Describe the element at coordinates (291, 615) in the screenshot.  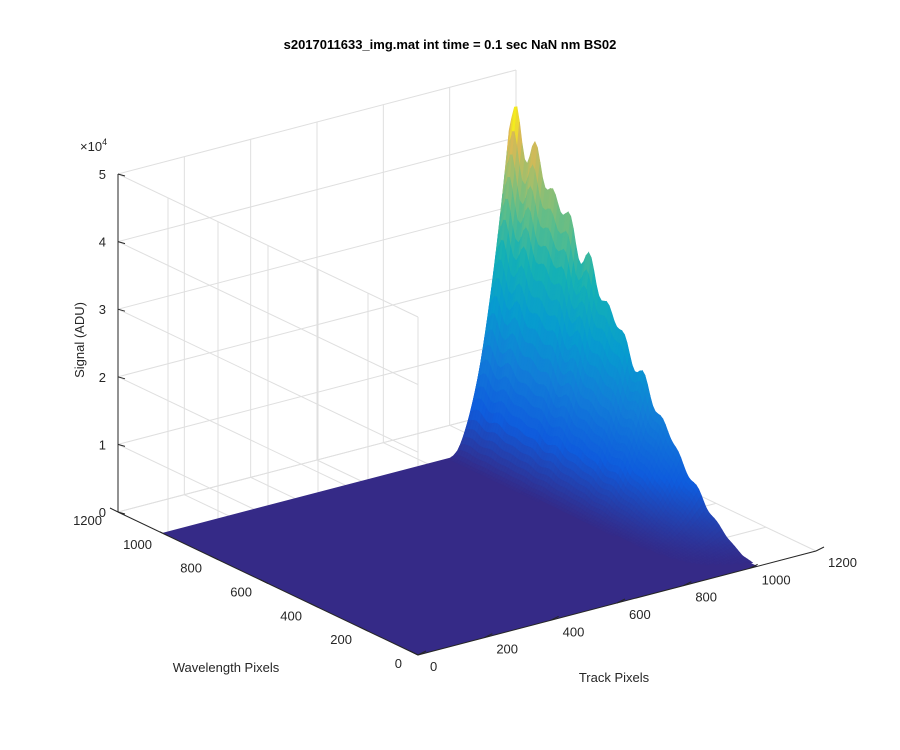
I see `y-tick-label: 400` at that location.